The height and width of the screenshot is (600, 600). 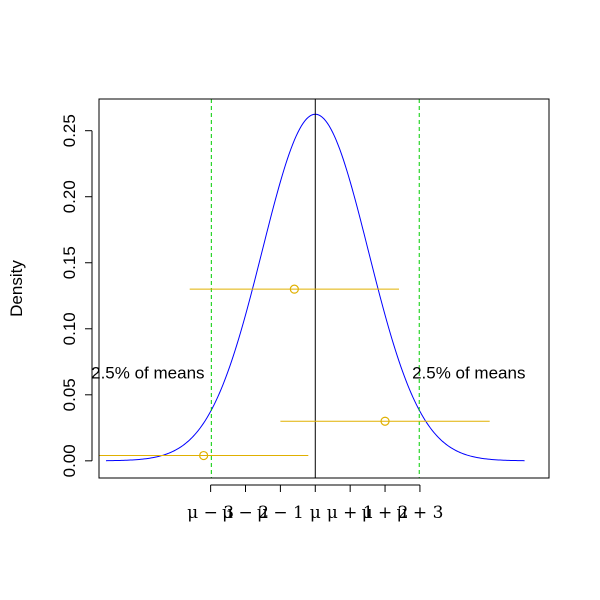 I want to click on y-tick-label: 0.25, so click(x=69, y=130).